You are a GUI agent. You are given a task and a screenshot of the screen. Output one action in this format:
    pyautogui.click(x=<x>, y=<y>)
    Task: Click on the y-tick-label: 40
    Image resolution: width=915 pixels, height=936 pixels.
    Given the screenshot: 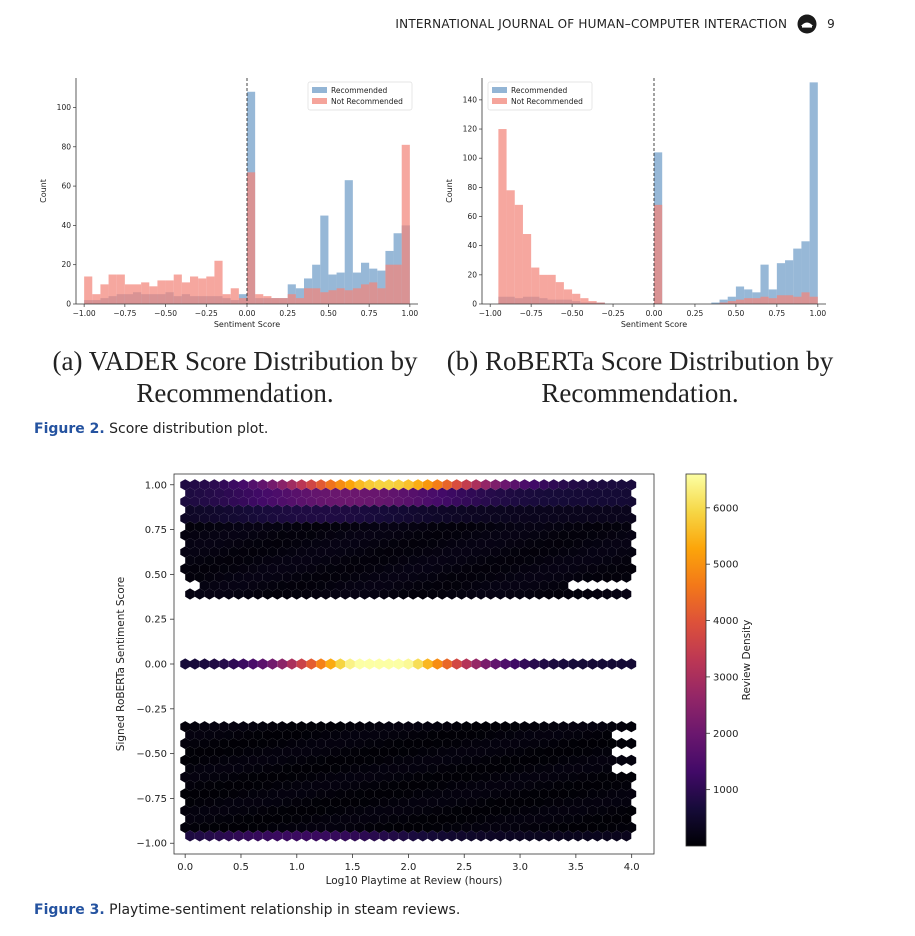 What is the action you would take?
    pyautogui.click(x=472, y=245)
    